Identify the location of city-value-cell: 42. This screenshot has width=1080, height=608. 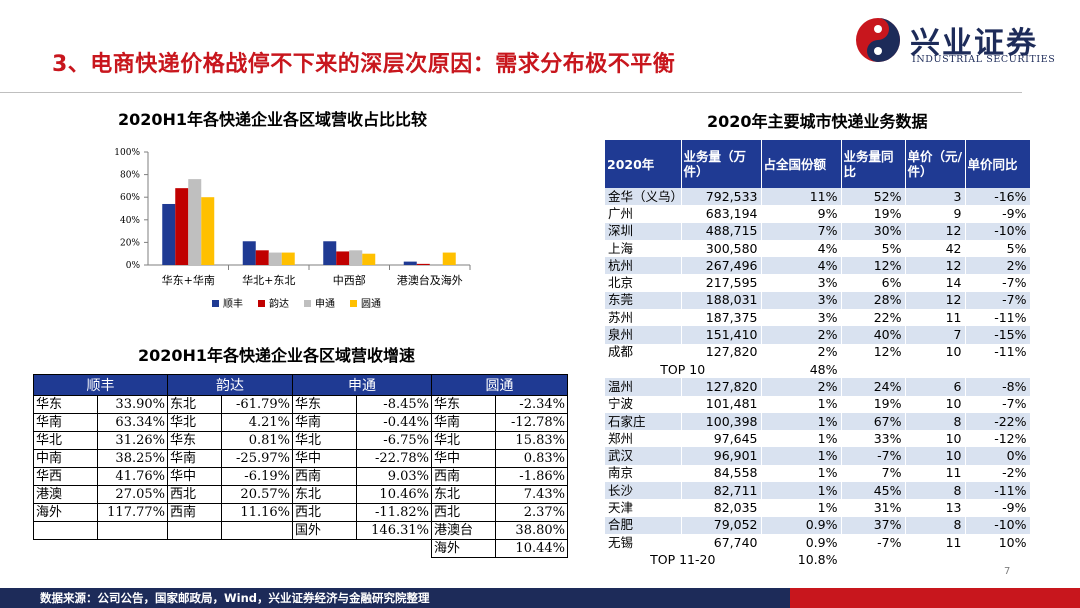
(935, 248).